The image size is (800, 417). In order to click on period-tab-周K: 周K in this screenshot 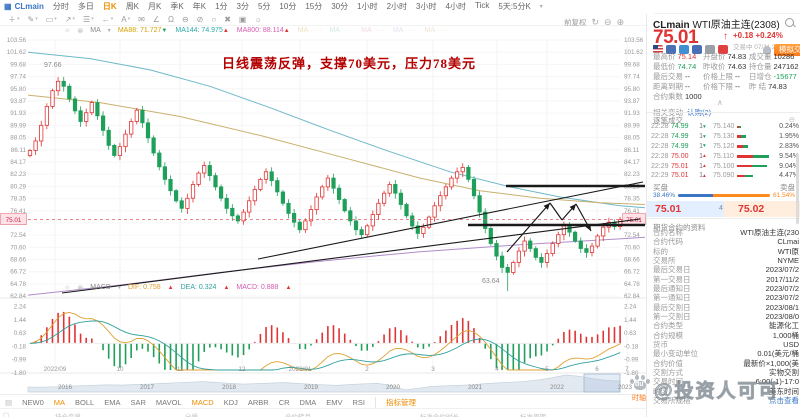, I will do `click(132, 6)`.